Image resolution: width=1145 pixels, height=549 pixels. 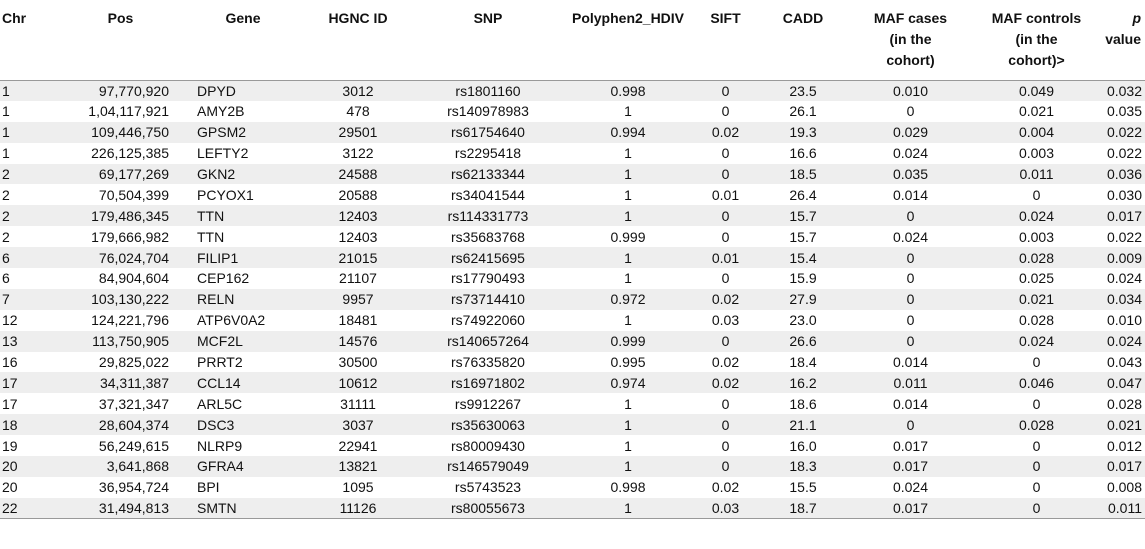 What do you see at coordinates (358, 299) in the screenshot?
I see `cell-hgnc-id: 9957` at bounding box center [358, 299].